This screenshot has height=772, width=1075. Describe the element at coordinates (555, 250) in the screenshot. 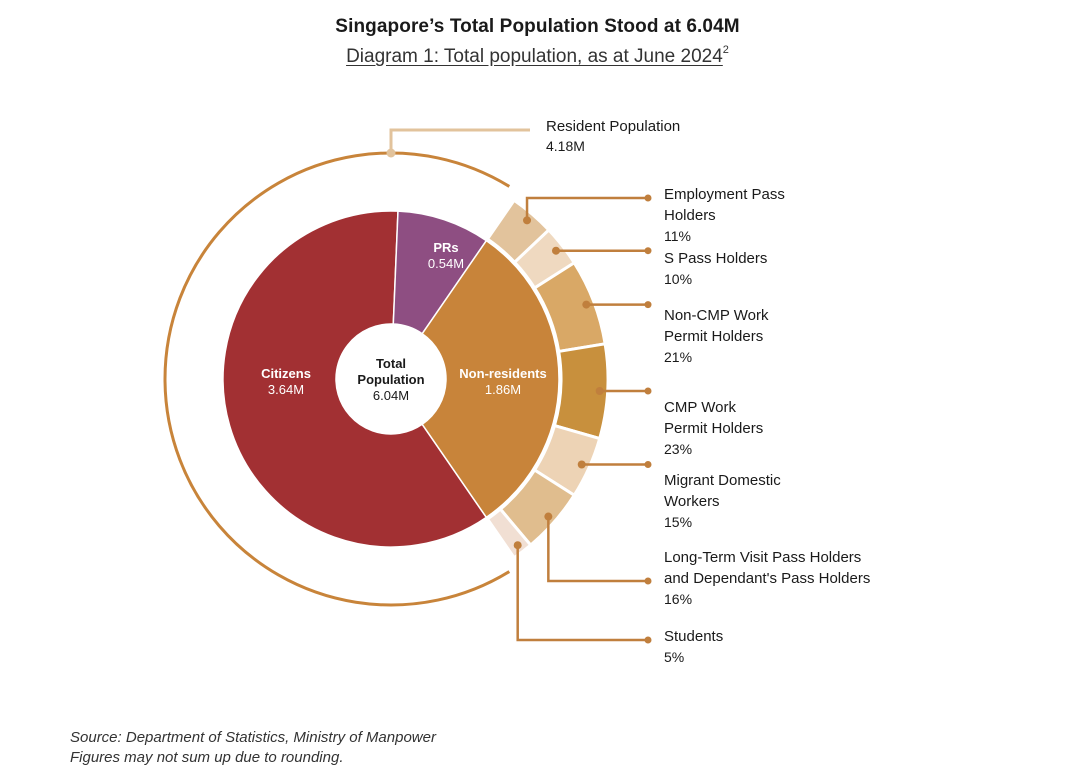

I see `leader-dot-s-pass-holders` at that location.